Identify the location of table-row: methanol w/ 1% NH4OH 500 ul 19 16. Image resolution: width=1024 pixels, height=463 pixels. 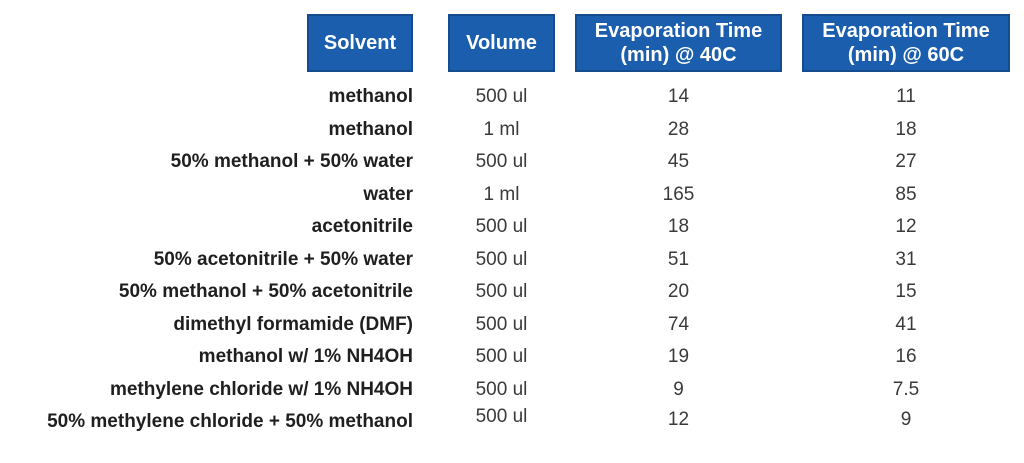
(512, 357).